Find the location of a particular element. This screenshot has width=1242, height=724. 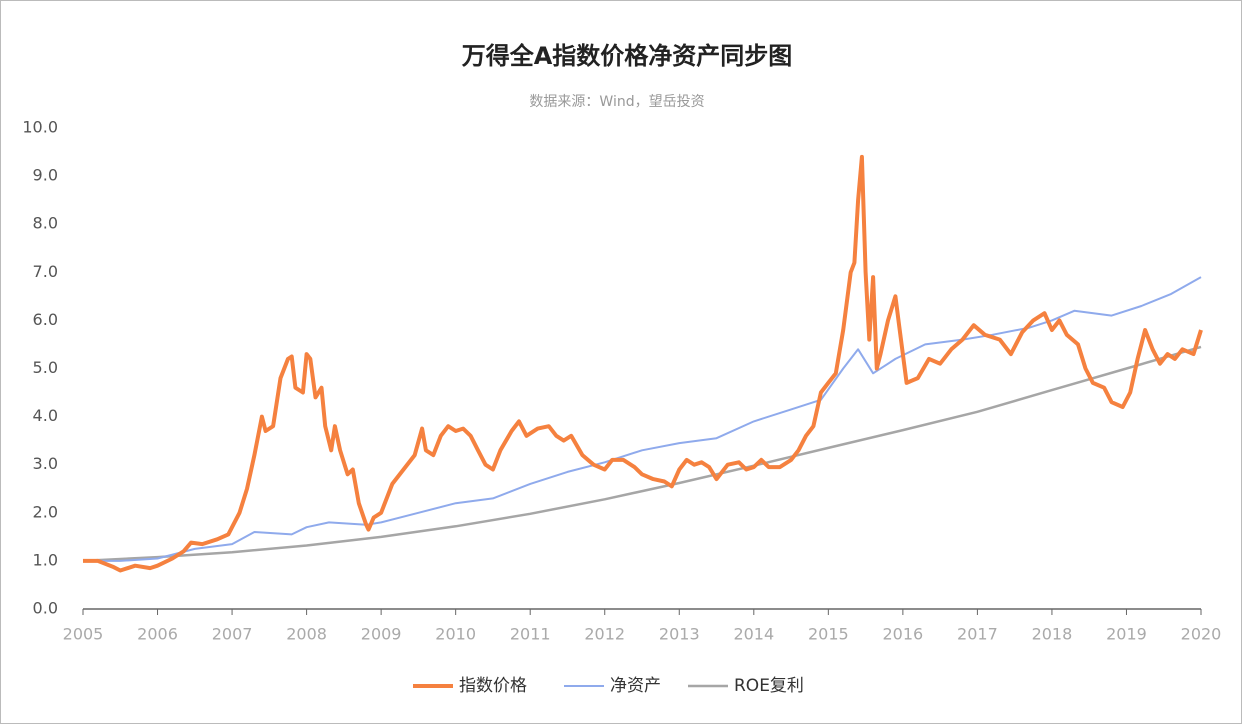

x-tick-label: 2016 is located at coordinates (903, 634).